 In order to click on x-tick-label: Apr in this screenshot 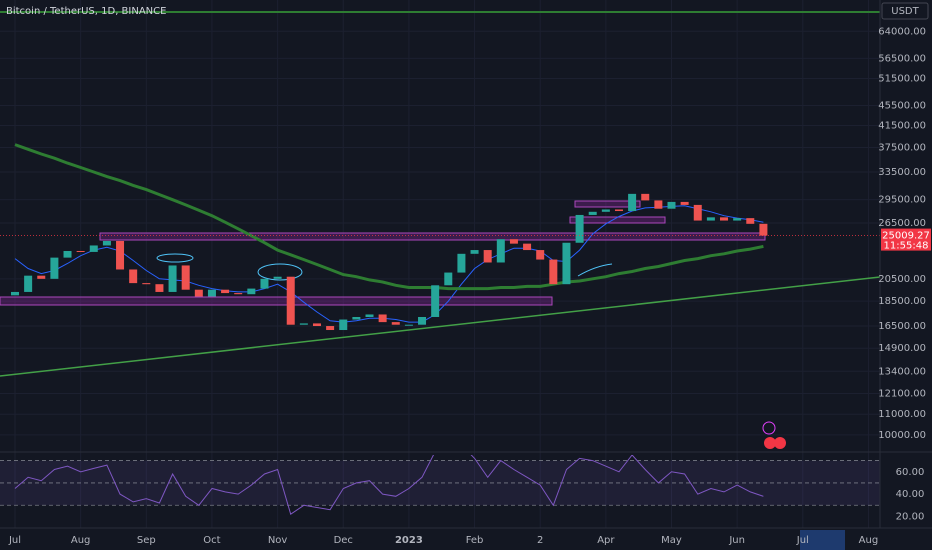, I will do `click(606, 540)`.